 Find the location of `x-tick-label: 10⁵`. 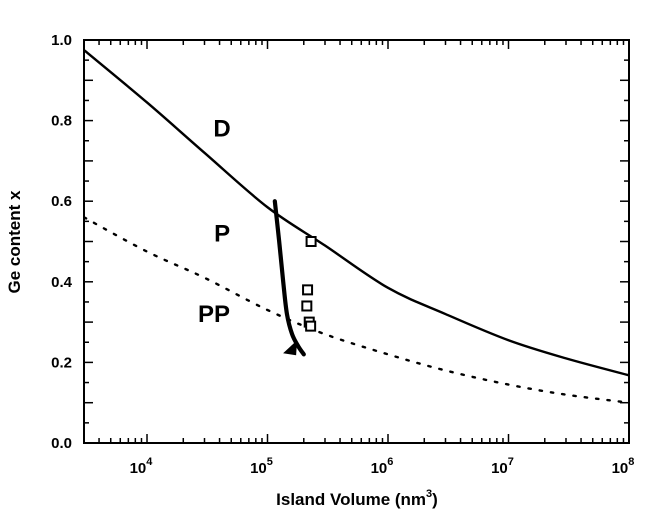

x-tick-label: 10⁵ is located at coordinates (261, 466).